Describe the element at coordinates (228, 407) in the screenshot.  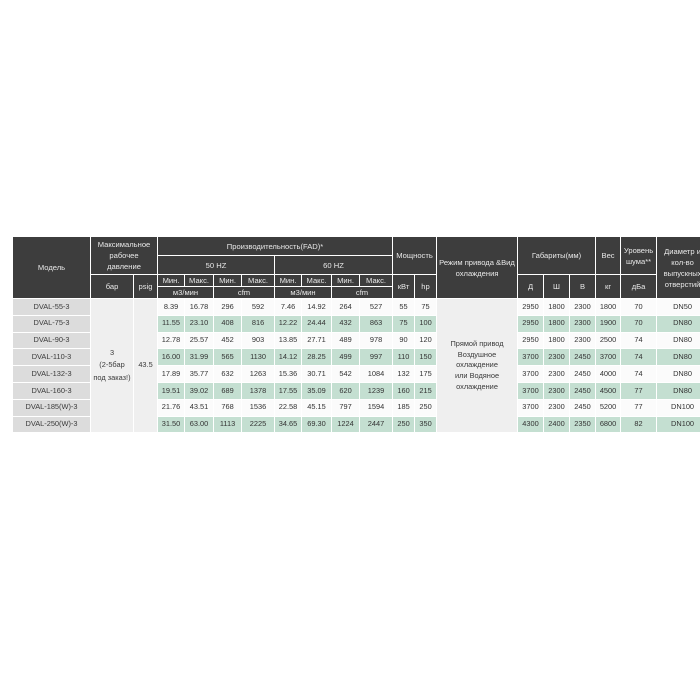
I see `cell-50hz-cfm-min: 768` at that location.